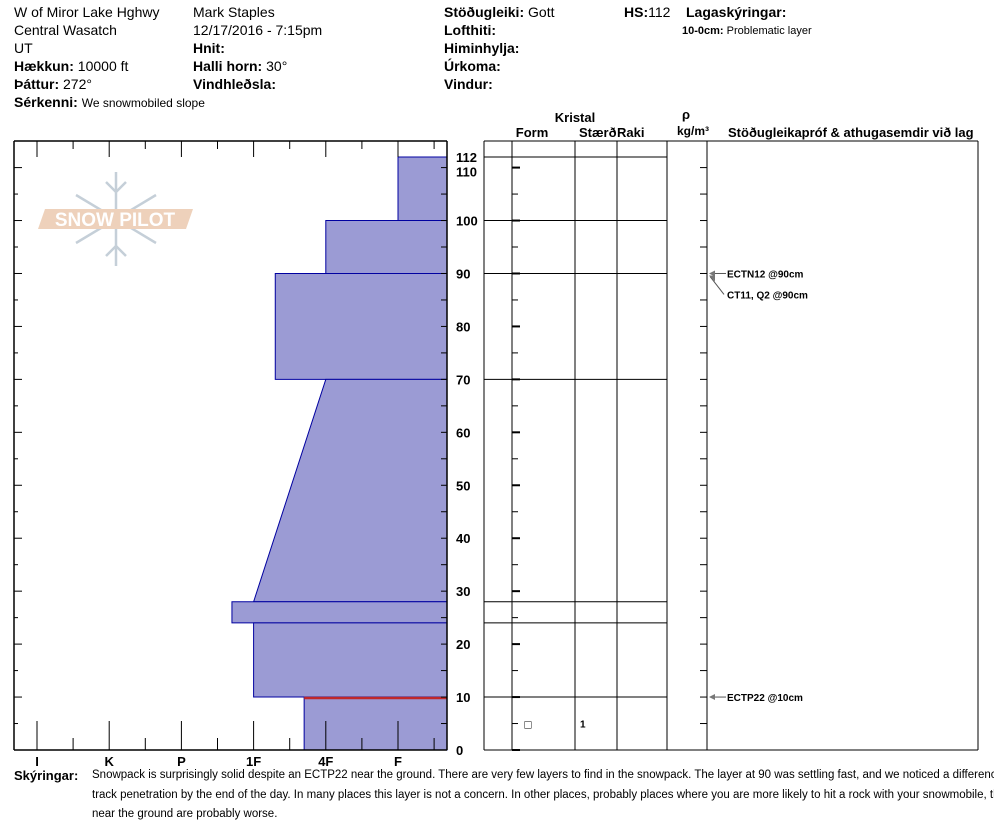  Describe the element at coordinates (463, 697) in the screenshot. I see `depth-label-10: 10` at that location.